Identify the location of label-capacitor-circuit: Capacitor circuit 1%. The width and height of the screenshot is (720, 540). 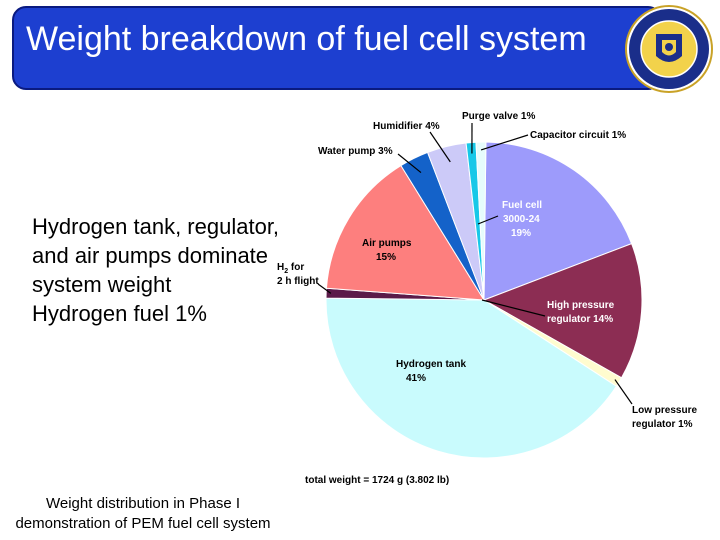
(578, 135).